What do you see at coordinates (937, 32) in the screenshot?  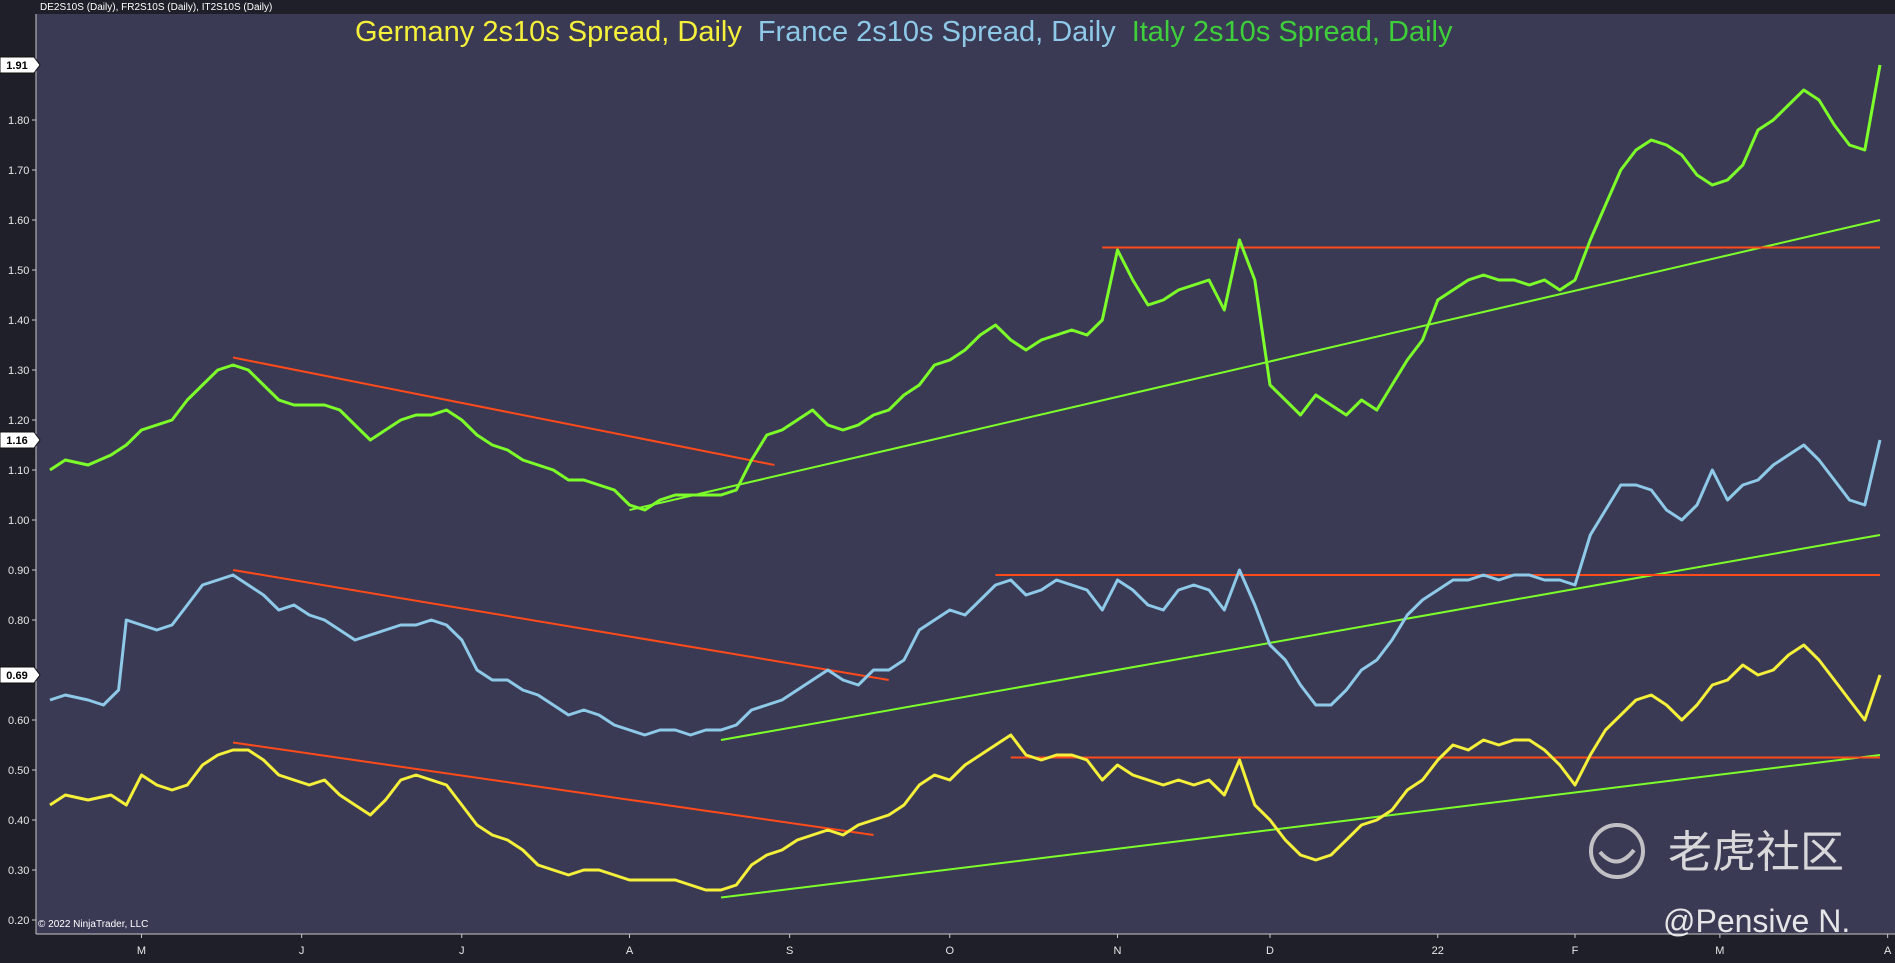 I see `legend-france: France 2s10s Spread, Daily` at bounding box center [937, 32].